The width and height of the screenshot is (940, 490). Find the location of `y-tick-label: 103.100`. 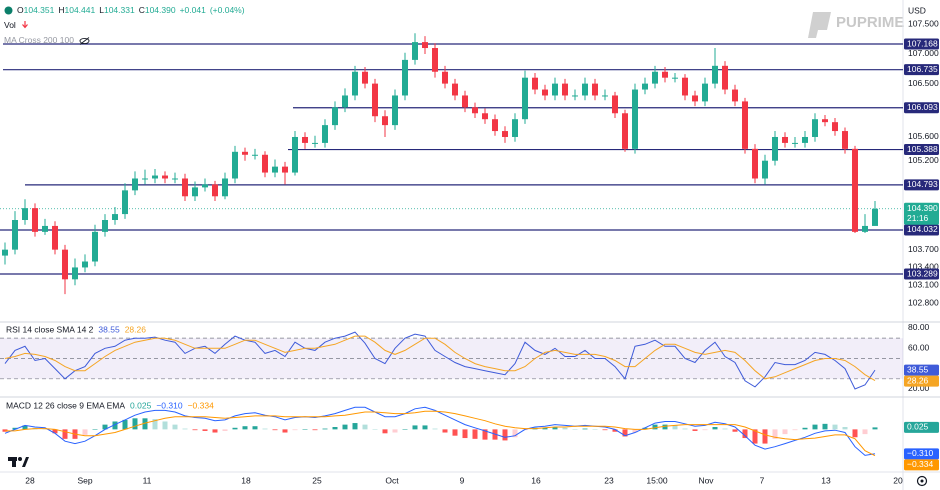

y-tick-label: 103.100 is located at coordinates (923, 284).